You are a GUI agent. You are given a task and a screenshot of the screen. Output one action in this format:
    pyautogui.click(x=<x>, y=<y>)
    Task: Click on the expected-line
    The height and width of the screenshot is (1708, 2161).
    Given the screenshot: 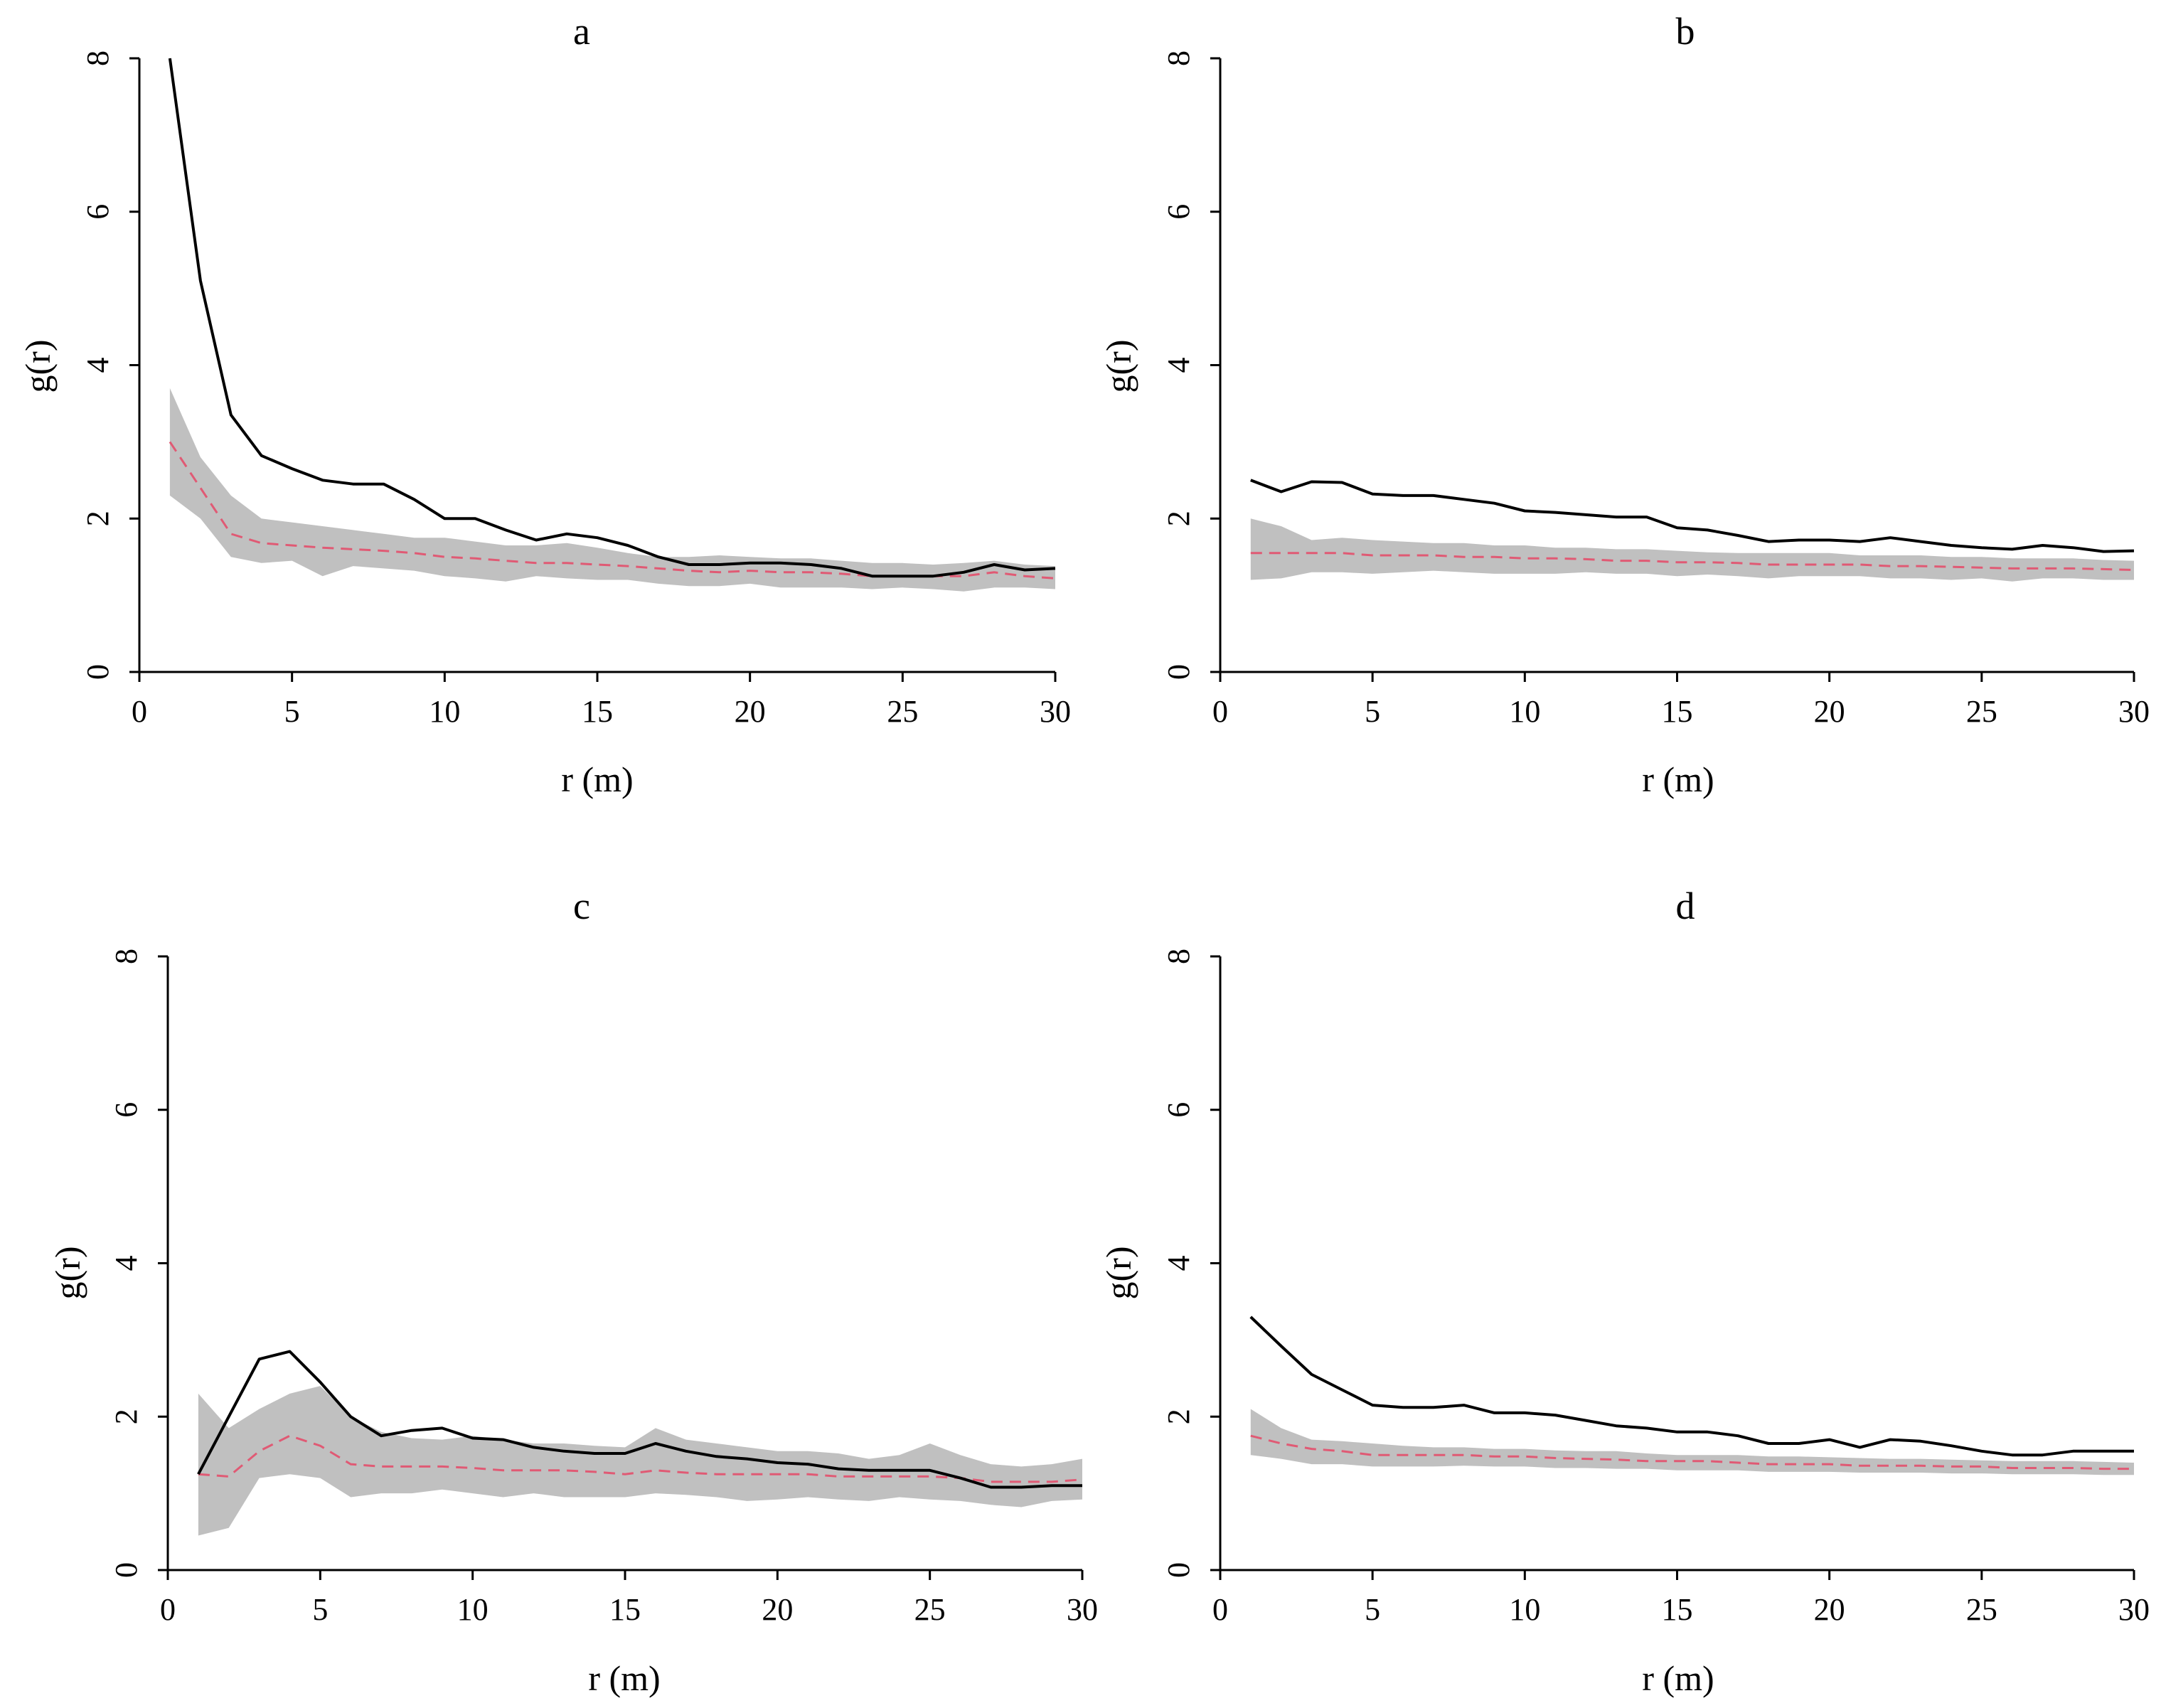 What is the action you would take?
    pyautogui.click(x=1692, y=1452)
    